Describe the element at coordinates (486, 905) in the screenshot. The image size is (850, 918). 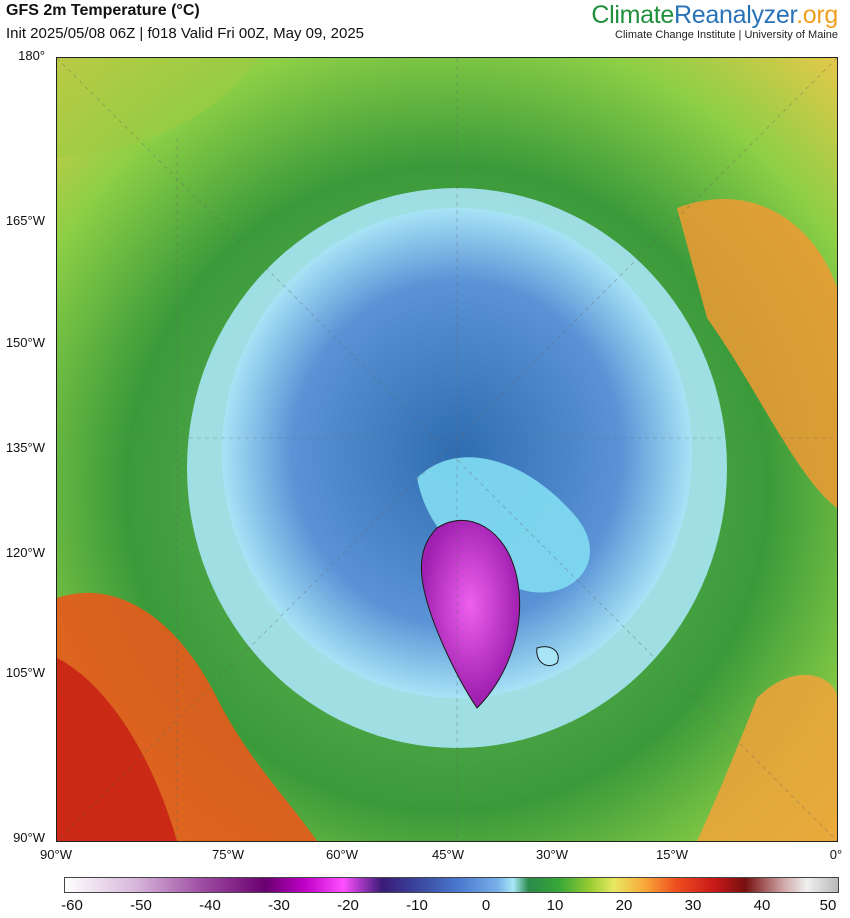
I see `colorbar-tick: 0` at that location.